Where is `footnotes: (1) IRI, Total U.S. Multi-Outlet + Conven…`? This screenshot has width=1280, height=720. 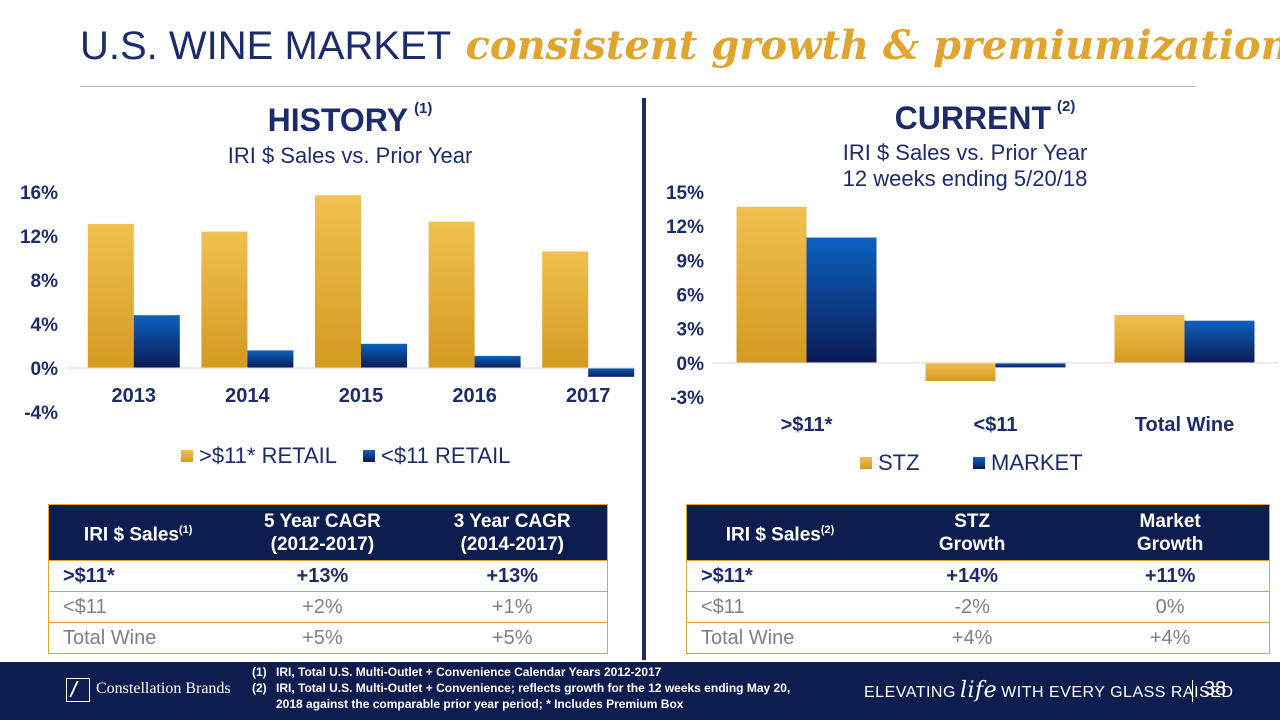
footnotes: (1) IRI, Total U.S. Multi-Outlet + Conven… is located at coordinates (521, 688).